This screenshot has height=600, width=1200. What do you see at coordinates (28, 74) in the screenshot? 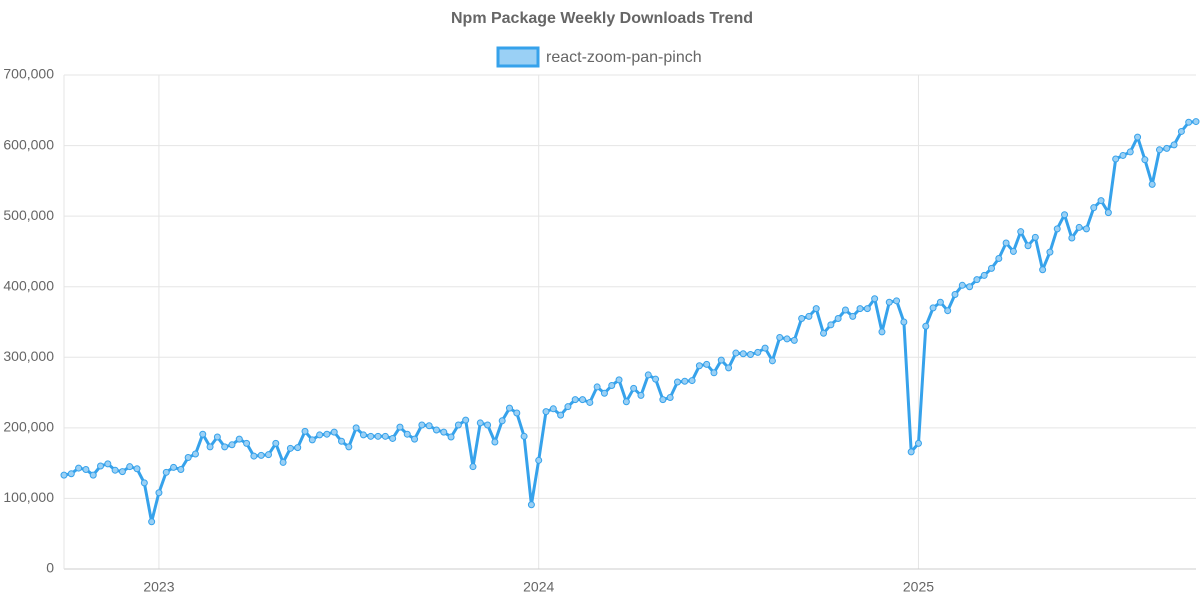
I see `y-tick-label: 700,000` at bounding box center [28, 74].